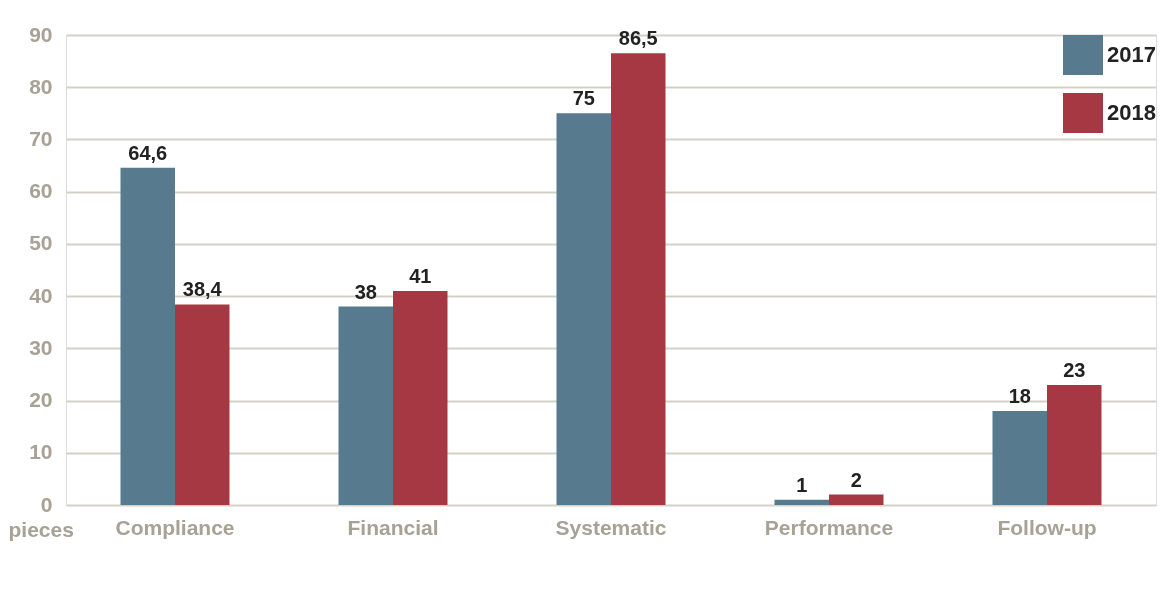  What do you see at coordinates (148, 152) in the screenshot?
I see `data-label: 64,6` at bounding box center [148, 152].